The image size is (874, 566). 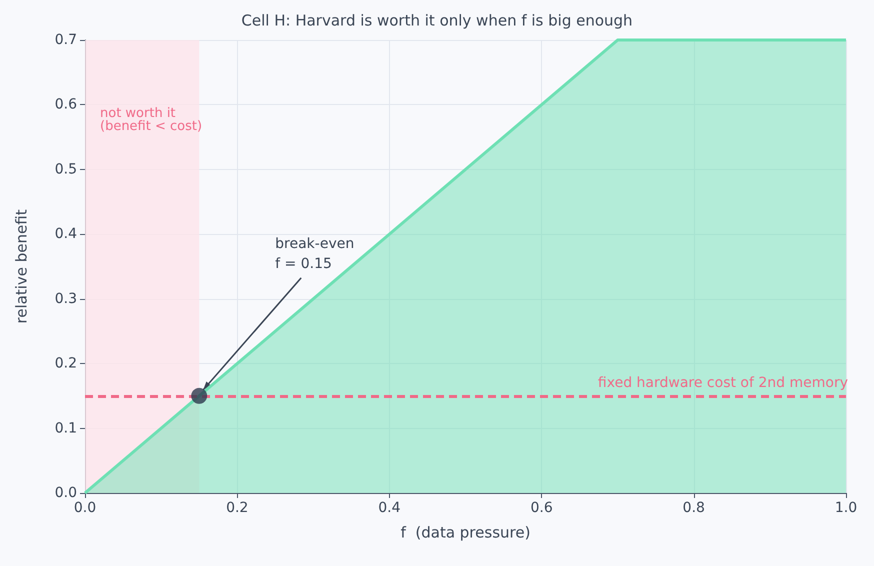 What do you see at coordinates (723, 382) in the screenshot?
I see `ref-line-label: fixed hardware cost of 2nd memory` at bounding box center [723, 382].